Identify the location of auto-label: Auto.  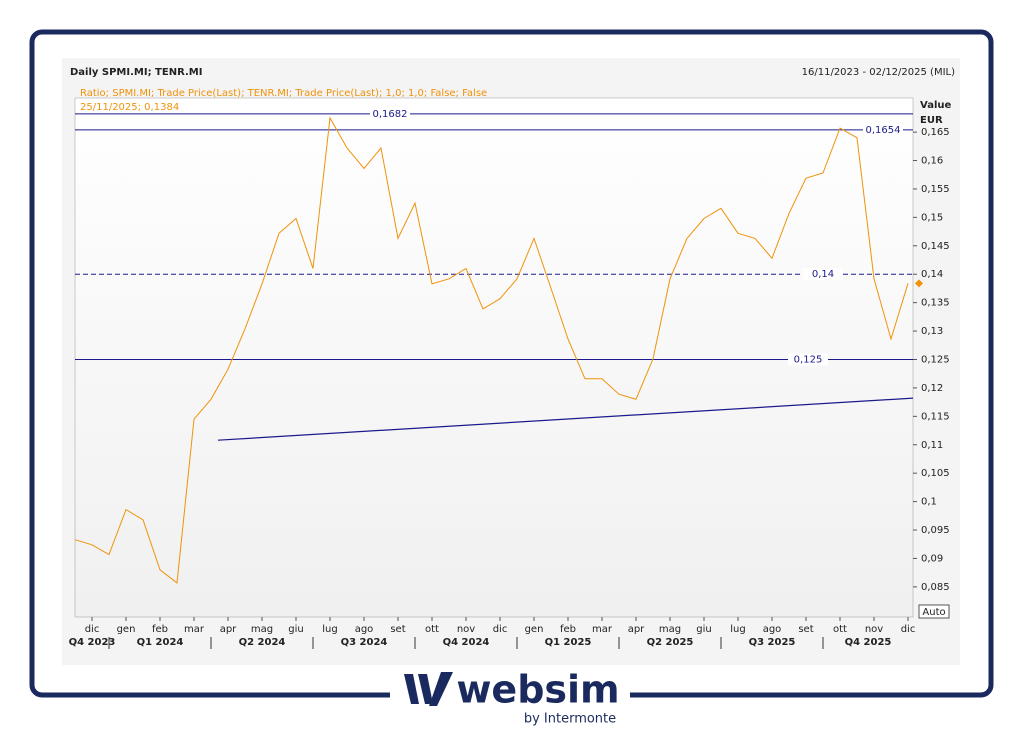
(933, 612).